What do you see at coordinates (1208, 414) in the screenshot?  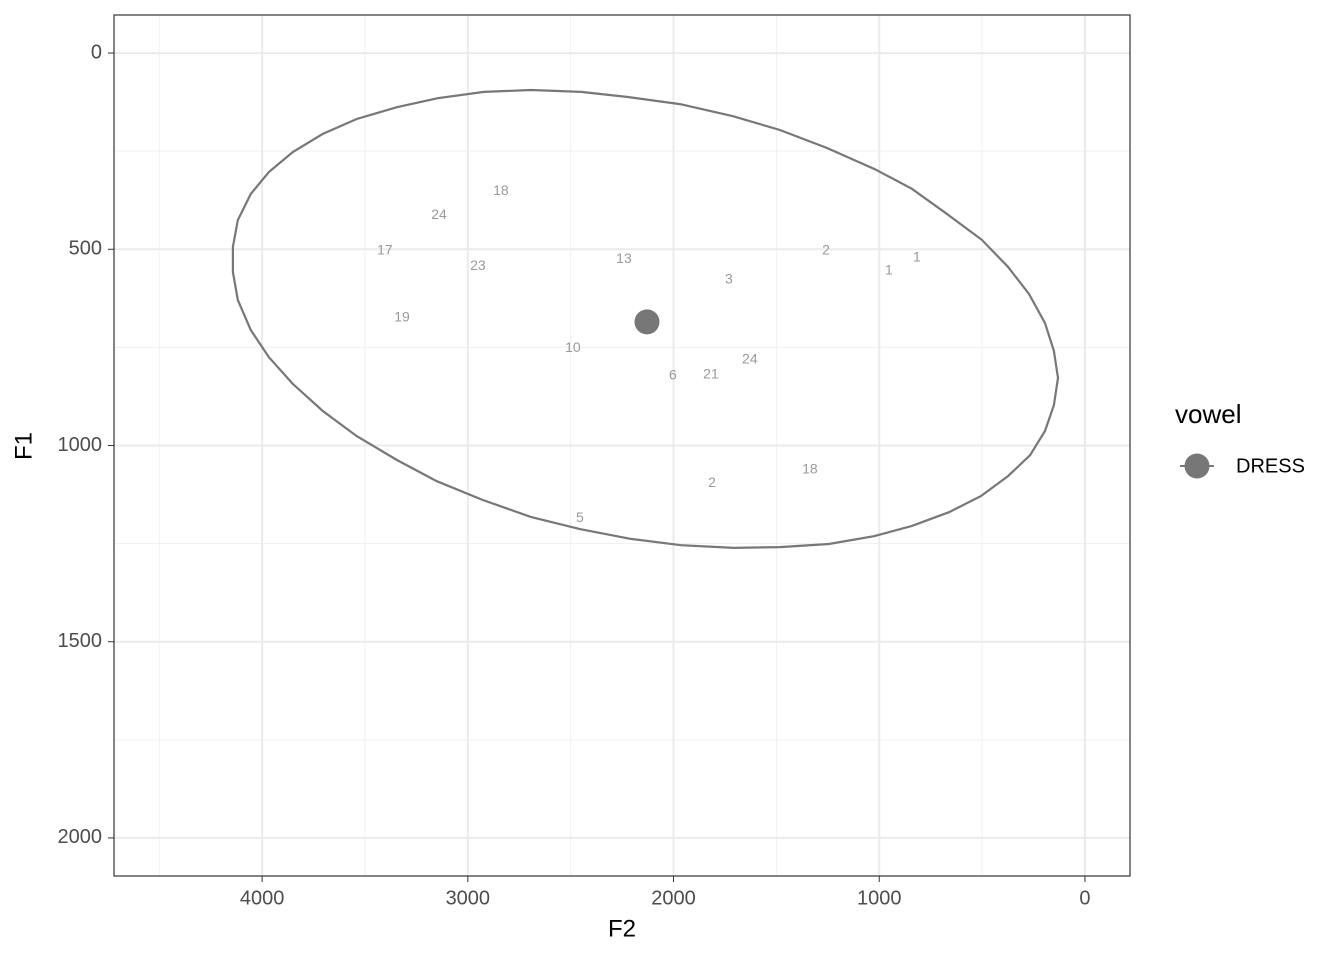 I see `legend-title: vowel` at bounding box center [1208, 414].